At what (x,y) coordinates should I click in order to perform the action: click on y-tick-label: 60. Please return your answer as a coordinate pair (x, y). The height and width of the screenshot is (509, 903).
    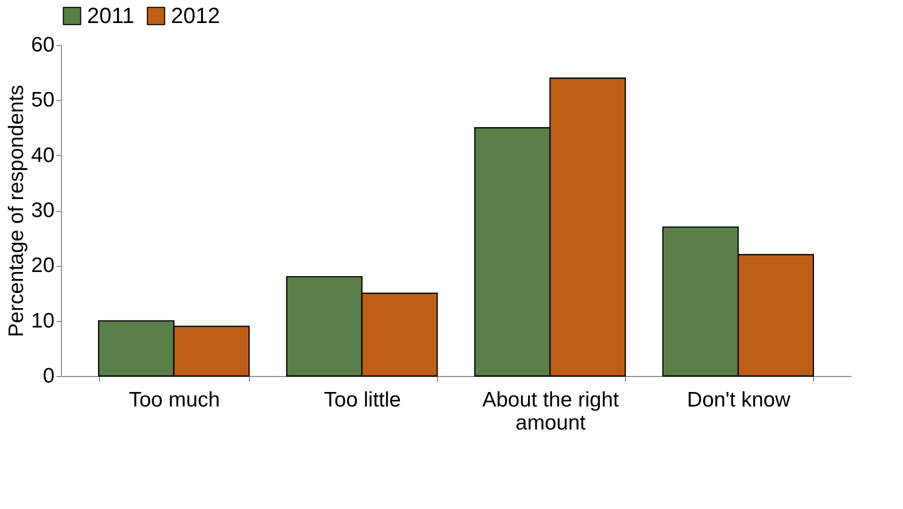
    Looking at the image, I should click on (42, 45).